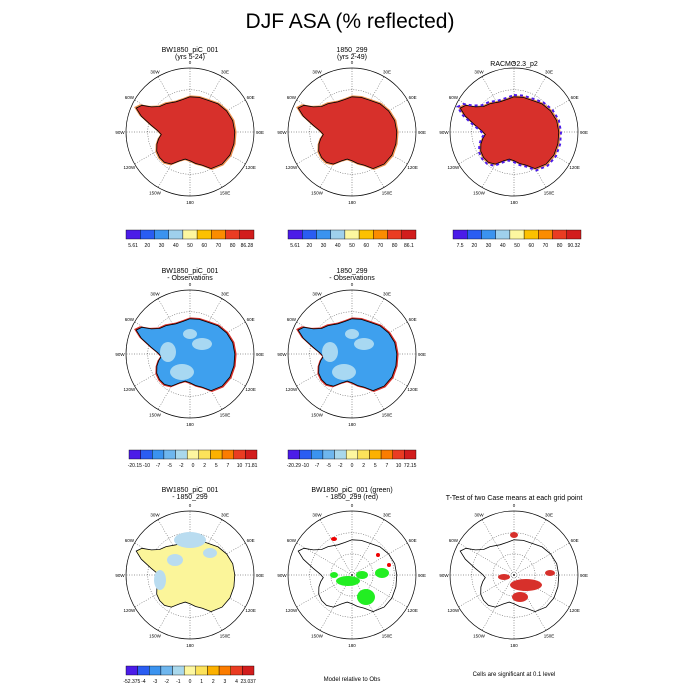 This screenshot has height=700, width=700. Describe the element at coordinates (305, 466) in the screenshot. I see `colorbar-label: -10` at that location.